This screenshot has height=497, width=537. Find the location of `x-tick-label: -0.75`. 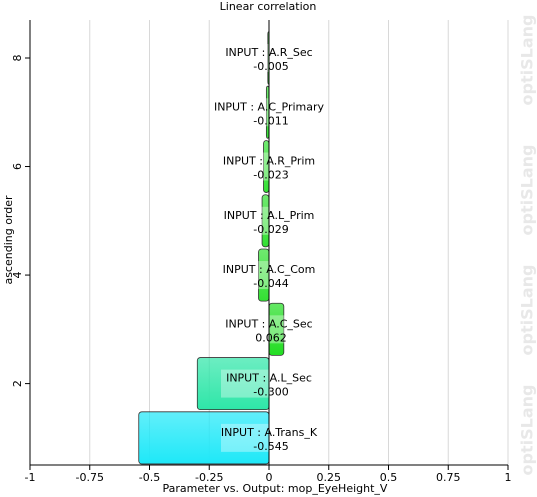

x-tick-label: -0.75 is located at coordinates (90, 477).